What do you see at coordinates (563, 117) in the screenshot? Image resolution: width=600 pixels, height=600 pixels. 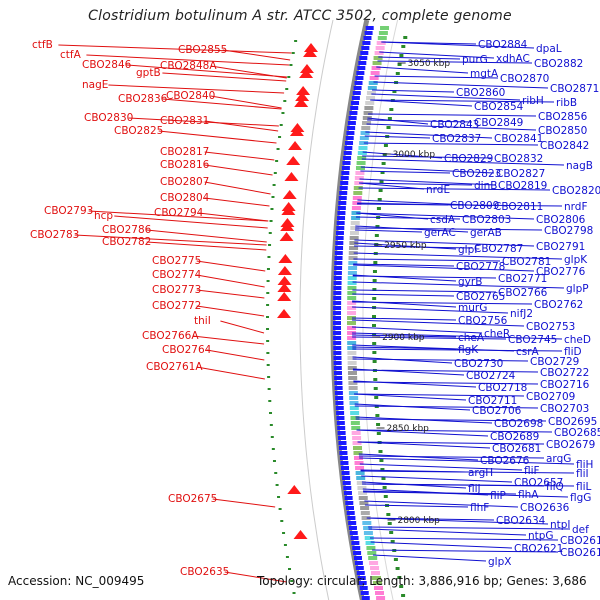 I see `right-gene-label: CBO2856` at bounding box center [563, 117].